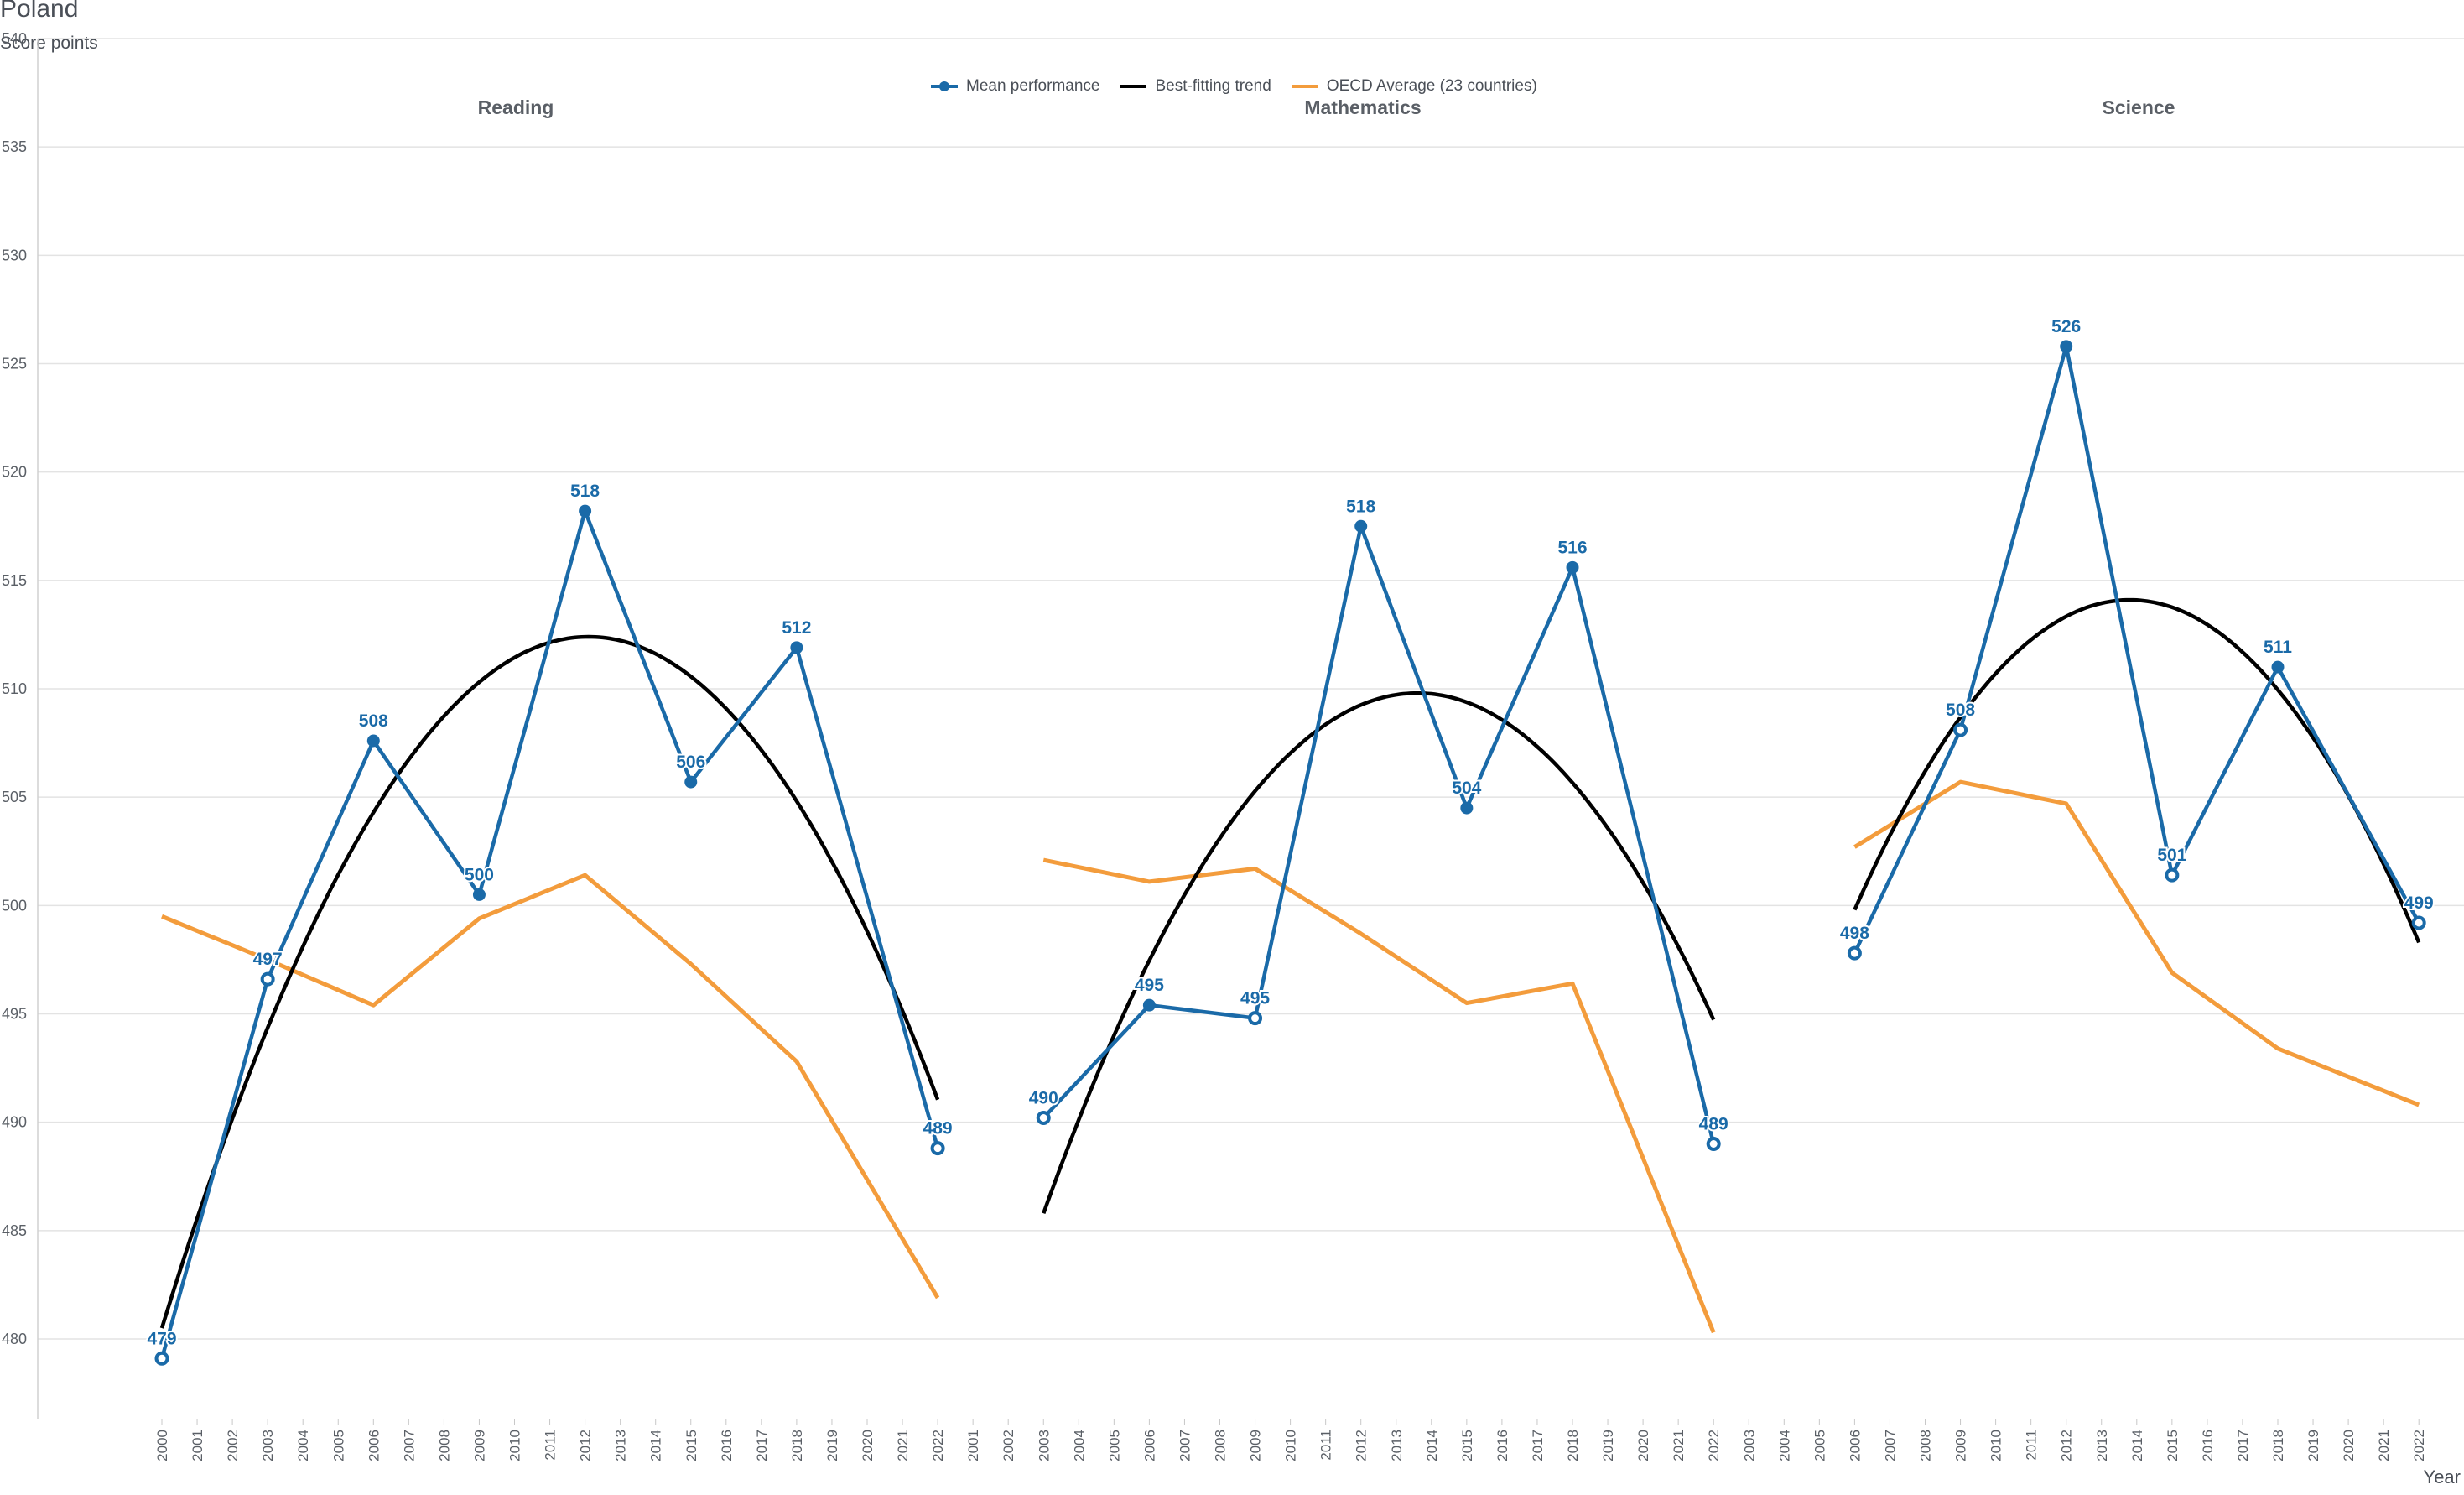 The height and width of the screenshot is (1495, 2464). Describe the element at coordinates (1379, 1095) in the screenshot. I see `oecd-line-mathematics` at that location.